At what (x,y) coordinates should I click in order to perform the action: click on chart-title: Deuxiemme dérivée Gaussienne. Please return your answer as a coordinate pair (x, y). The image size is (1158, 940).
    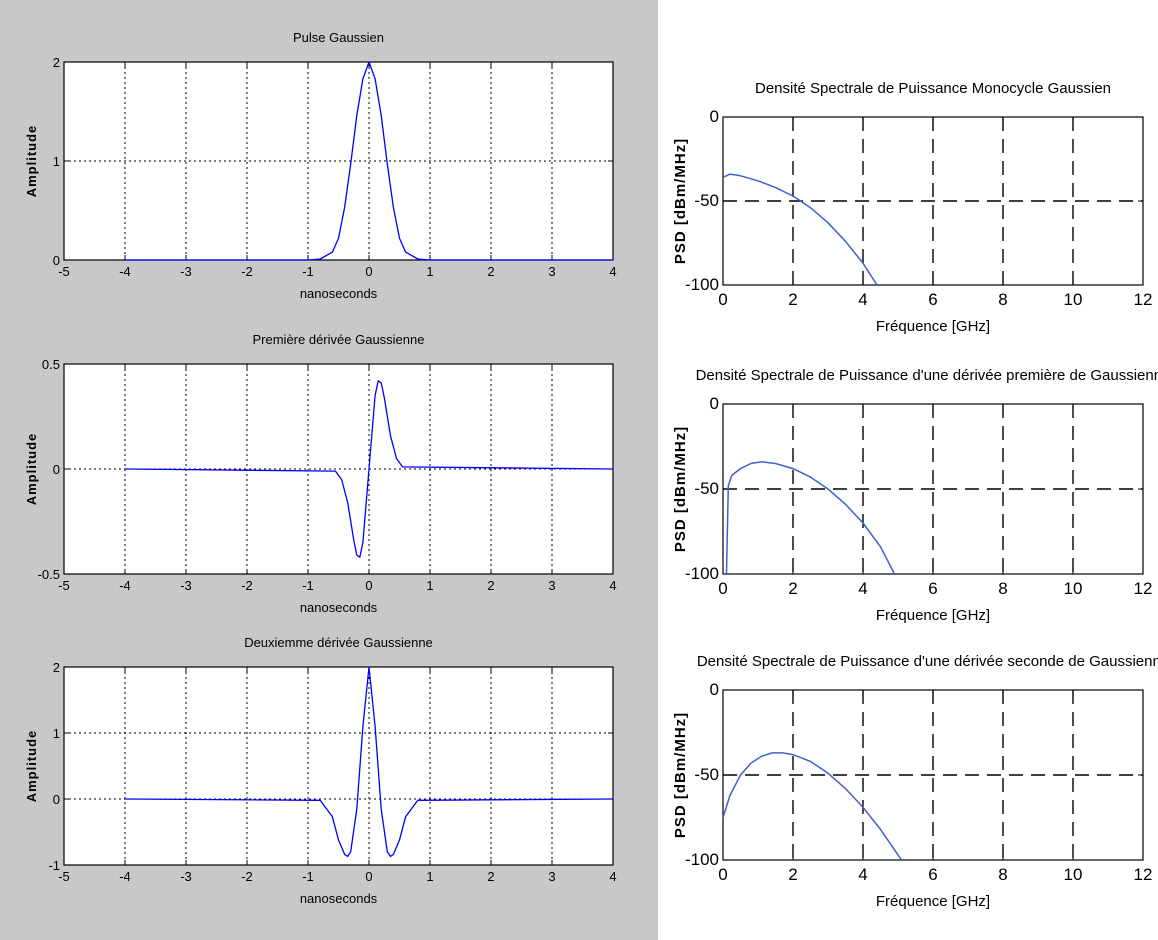
    Looking at the image, I should click on (338, 642).